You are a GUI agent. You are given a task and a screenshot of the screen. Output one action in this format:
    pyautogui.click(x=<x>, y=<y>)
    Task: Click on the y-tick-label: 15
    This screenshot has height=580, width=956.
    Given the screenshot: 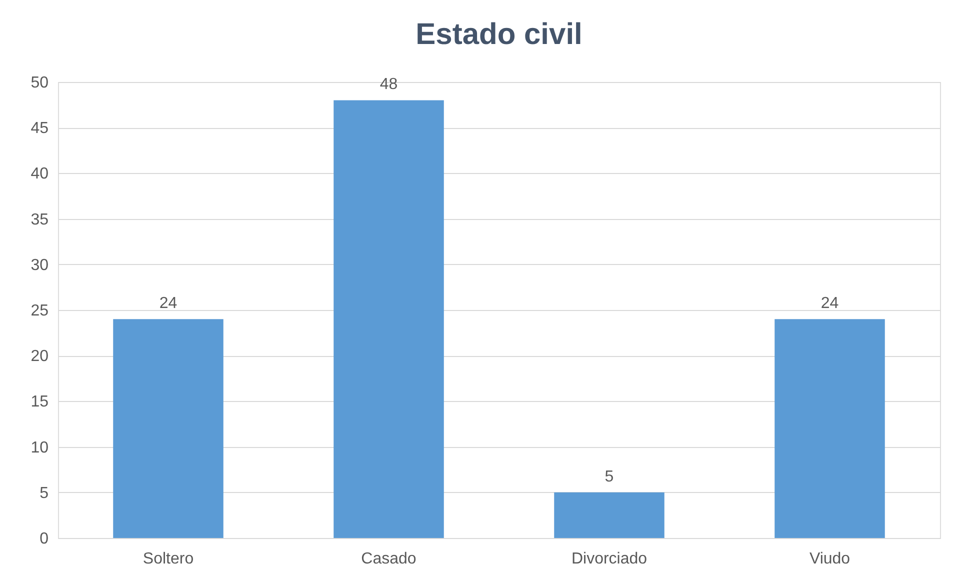 What is the action you would take?
    pyautogui.click(x=39, y=402)
    